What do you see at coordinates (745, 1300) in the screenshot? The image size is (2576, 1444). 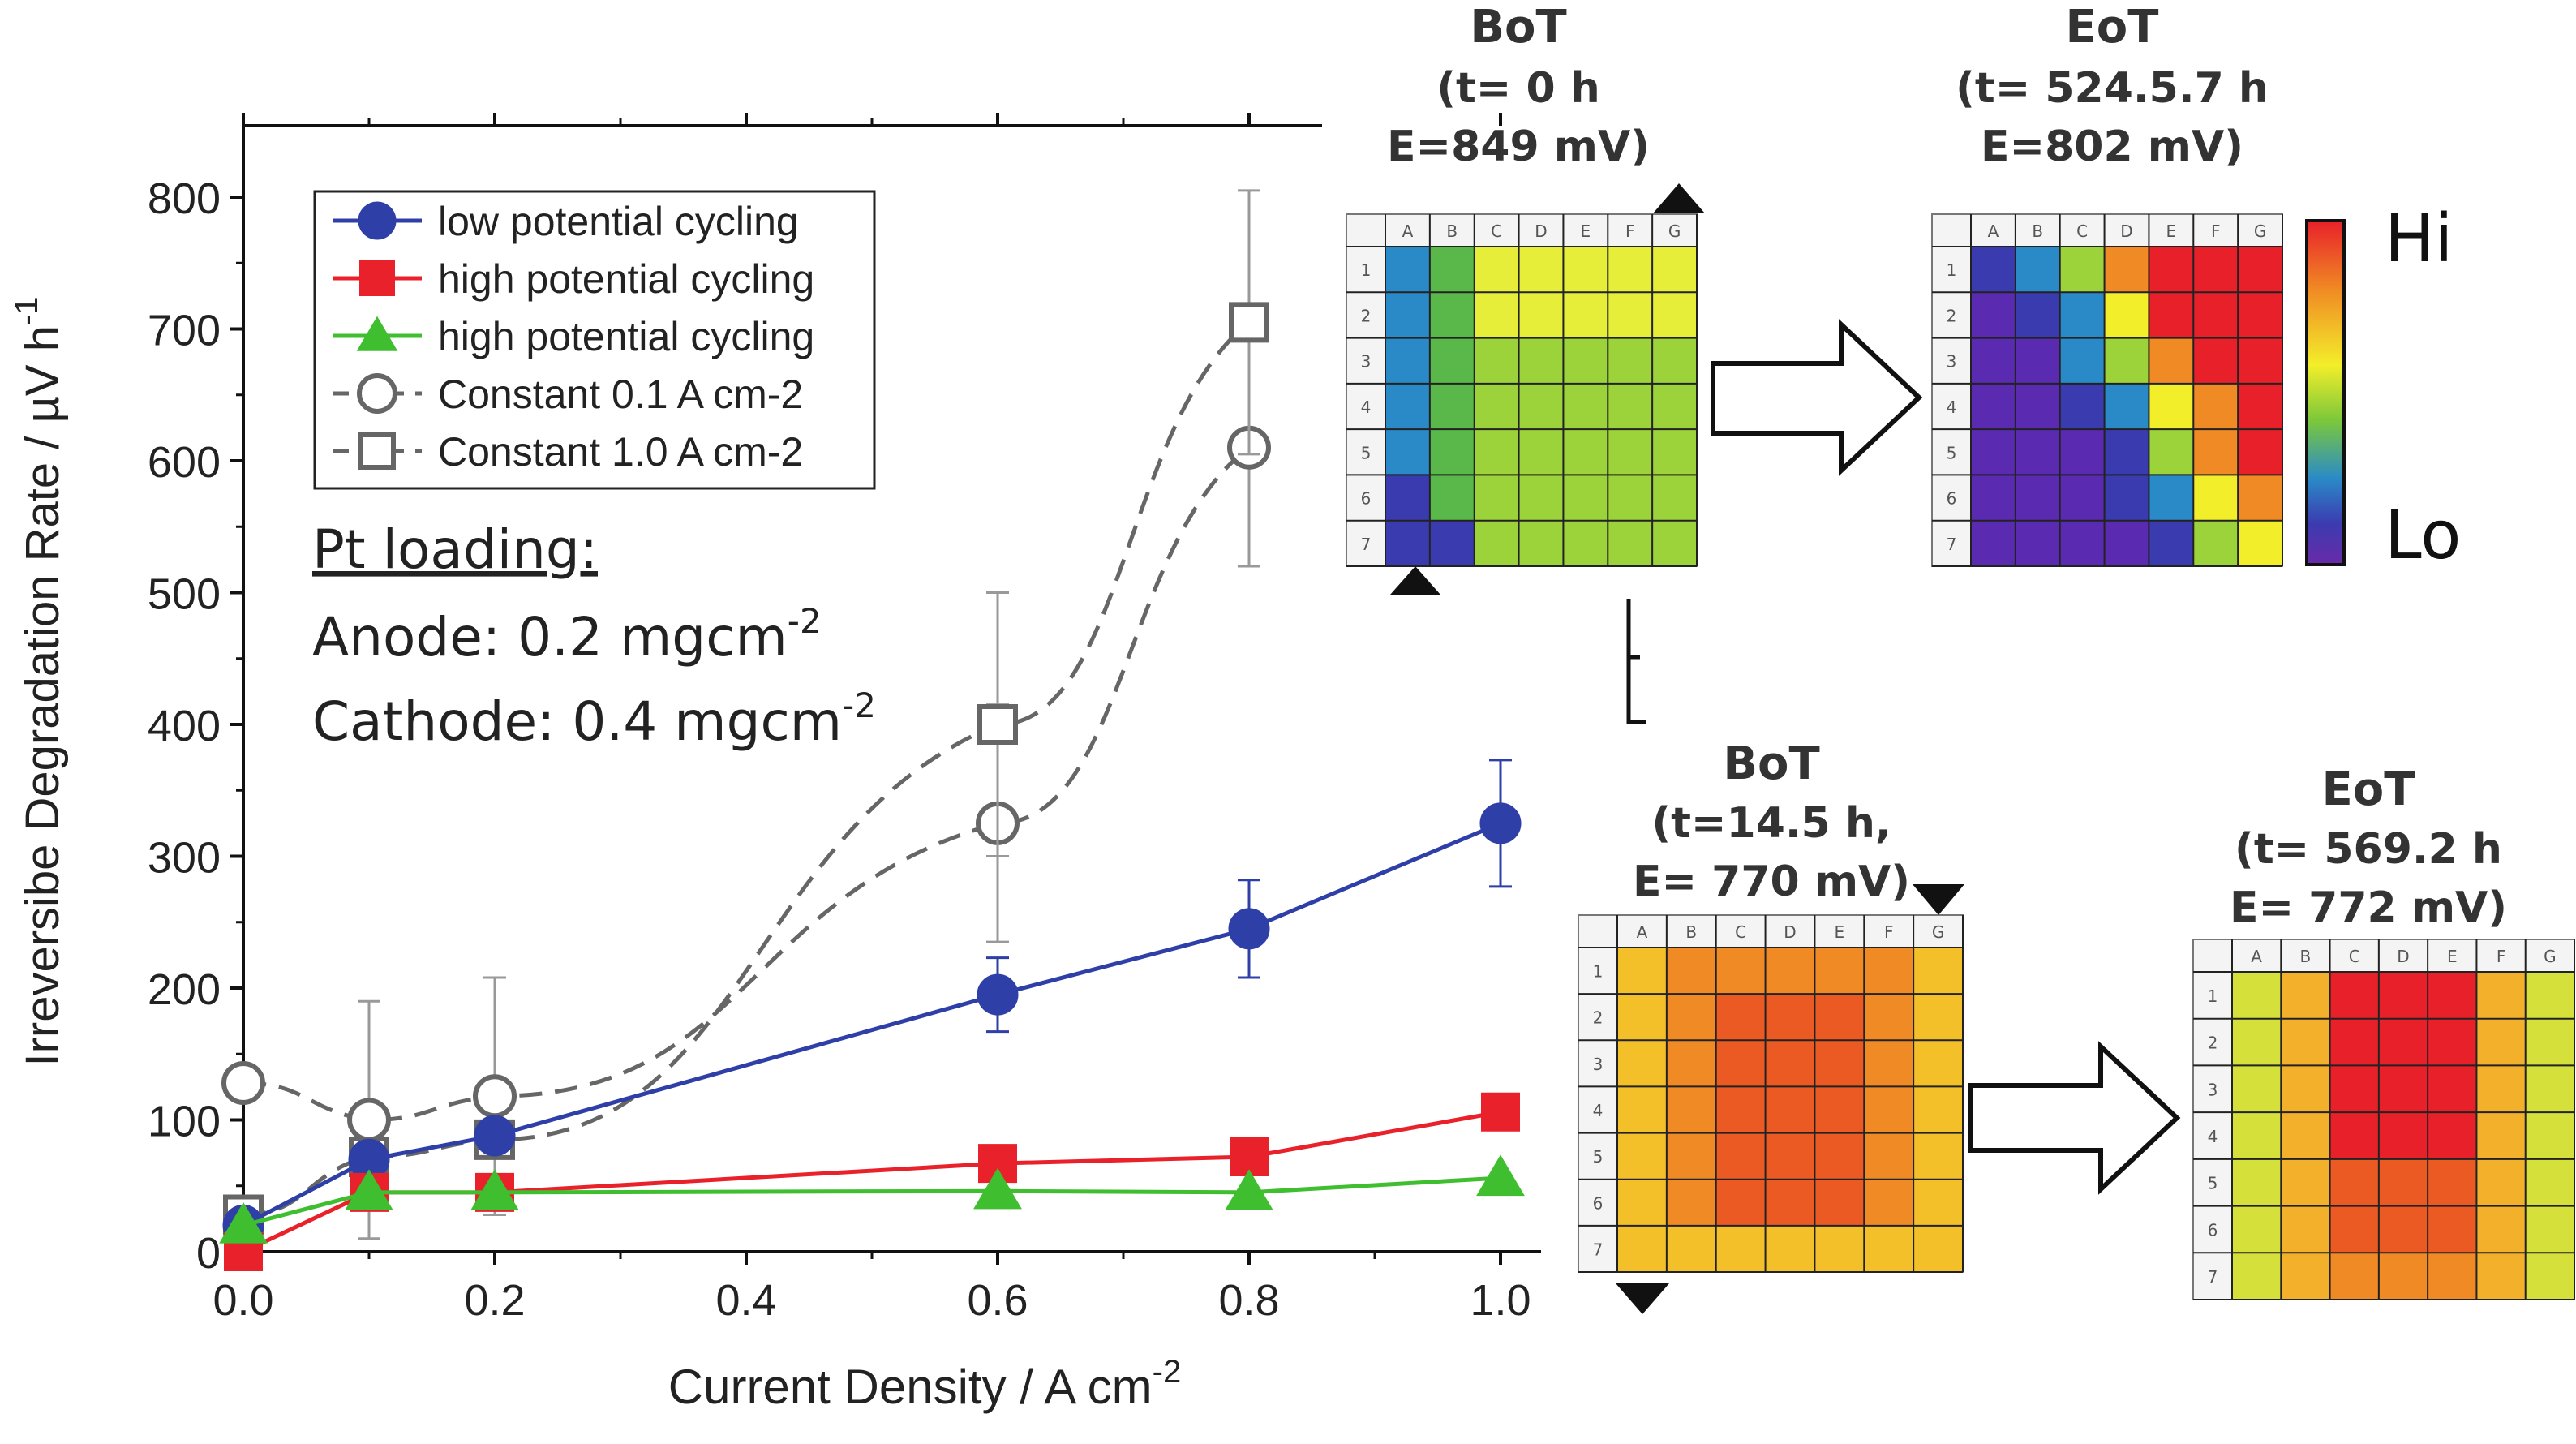 I see `x-tick-label: 0.4` at bounding box center [745, 1300].